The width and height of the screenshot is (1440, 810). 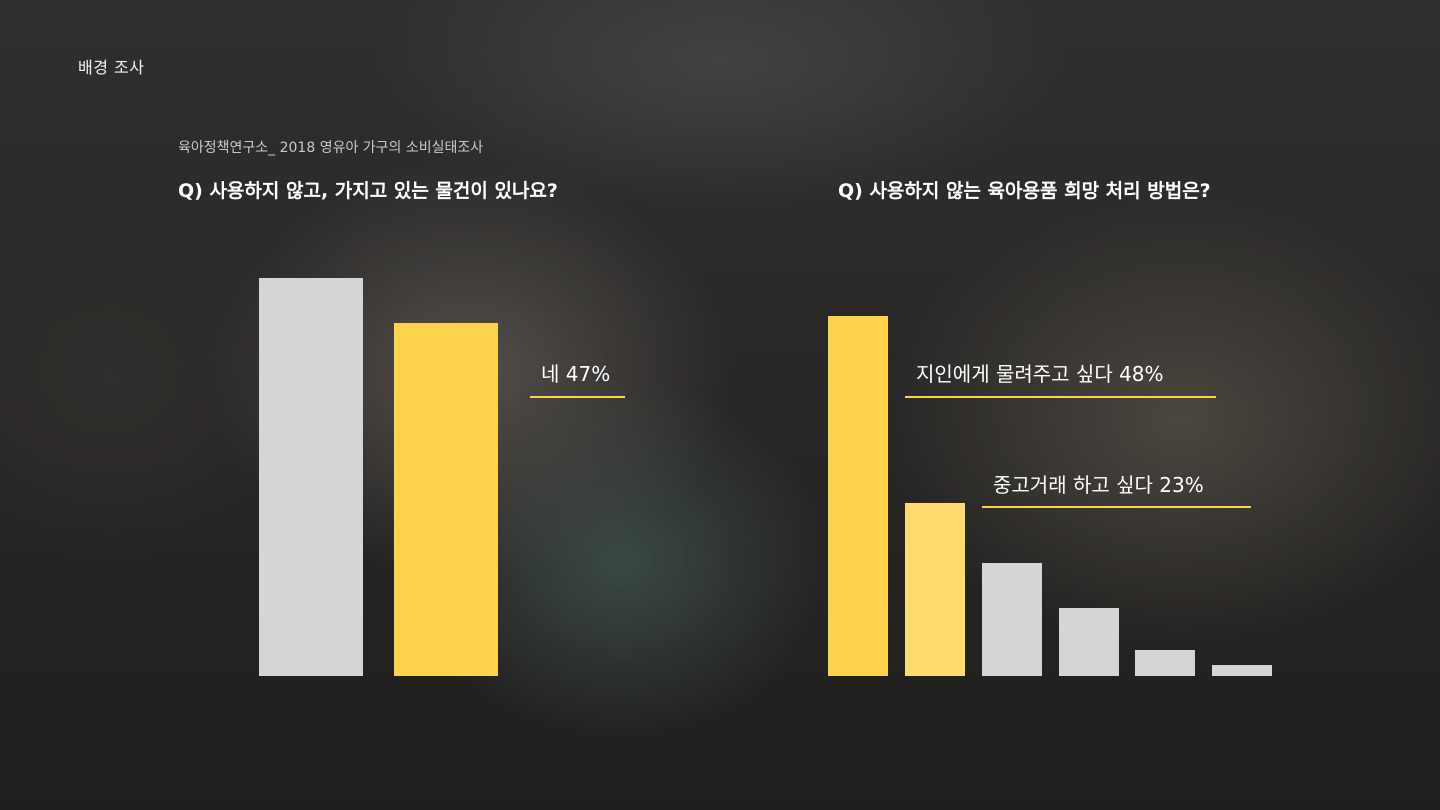 I want to click on chart2-callout-1-underline, so click(x=1060, y=397).